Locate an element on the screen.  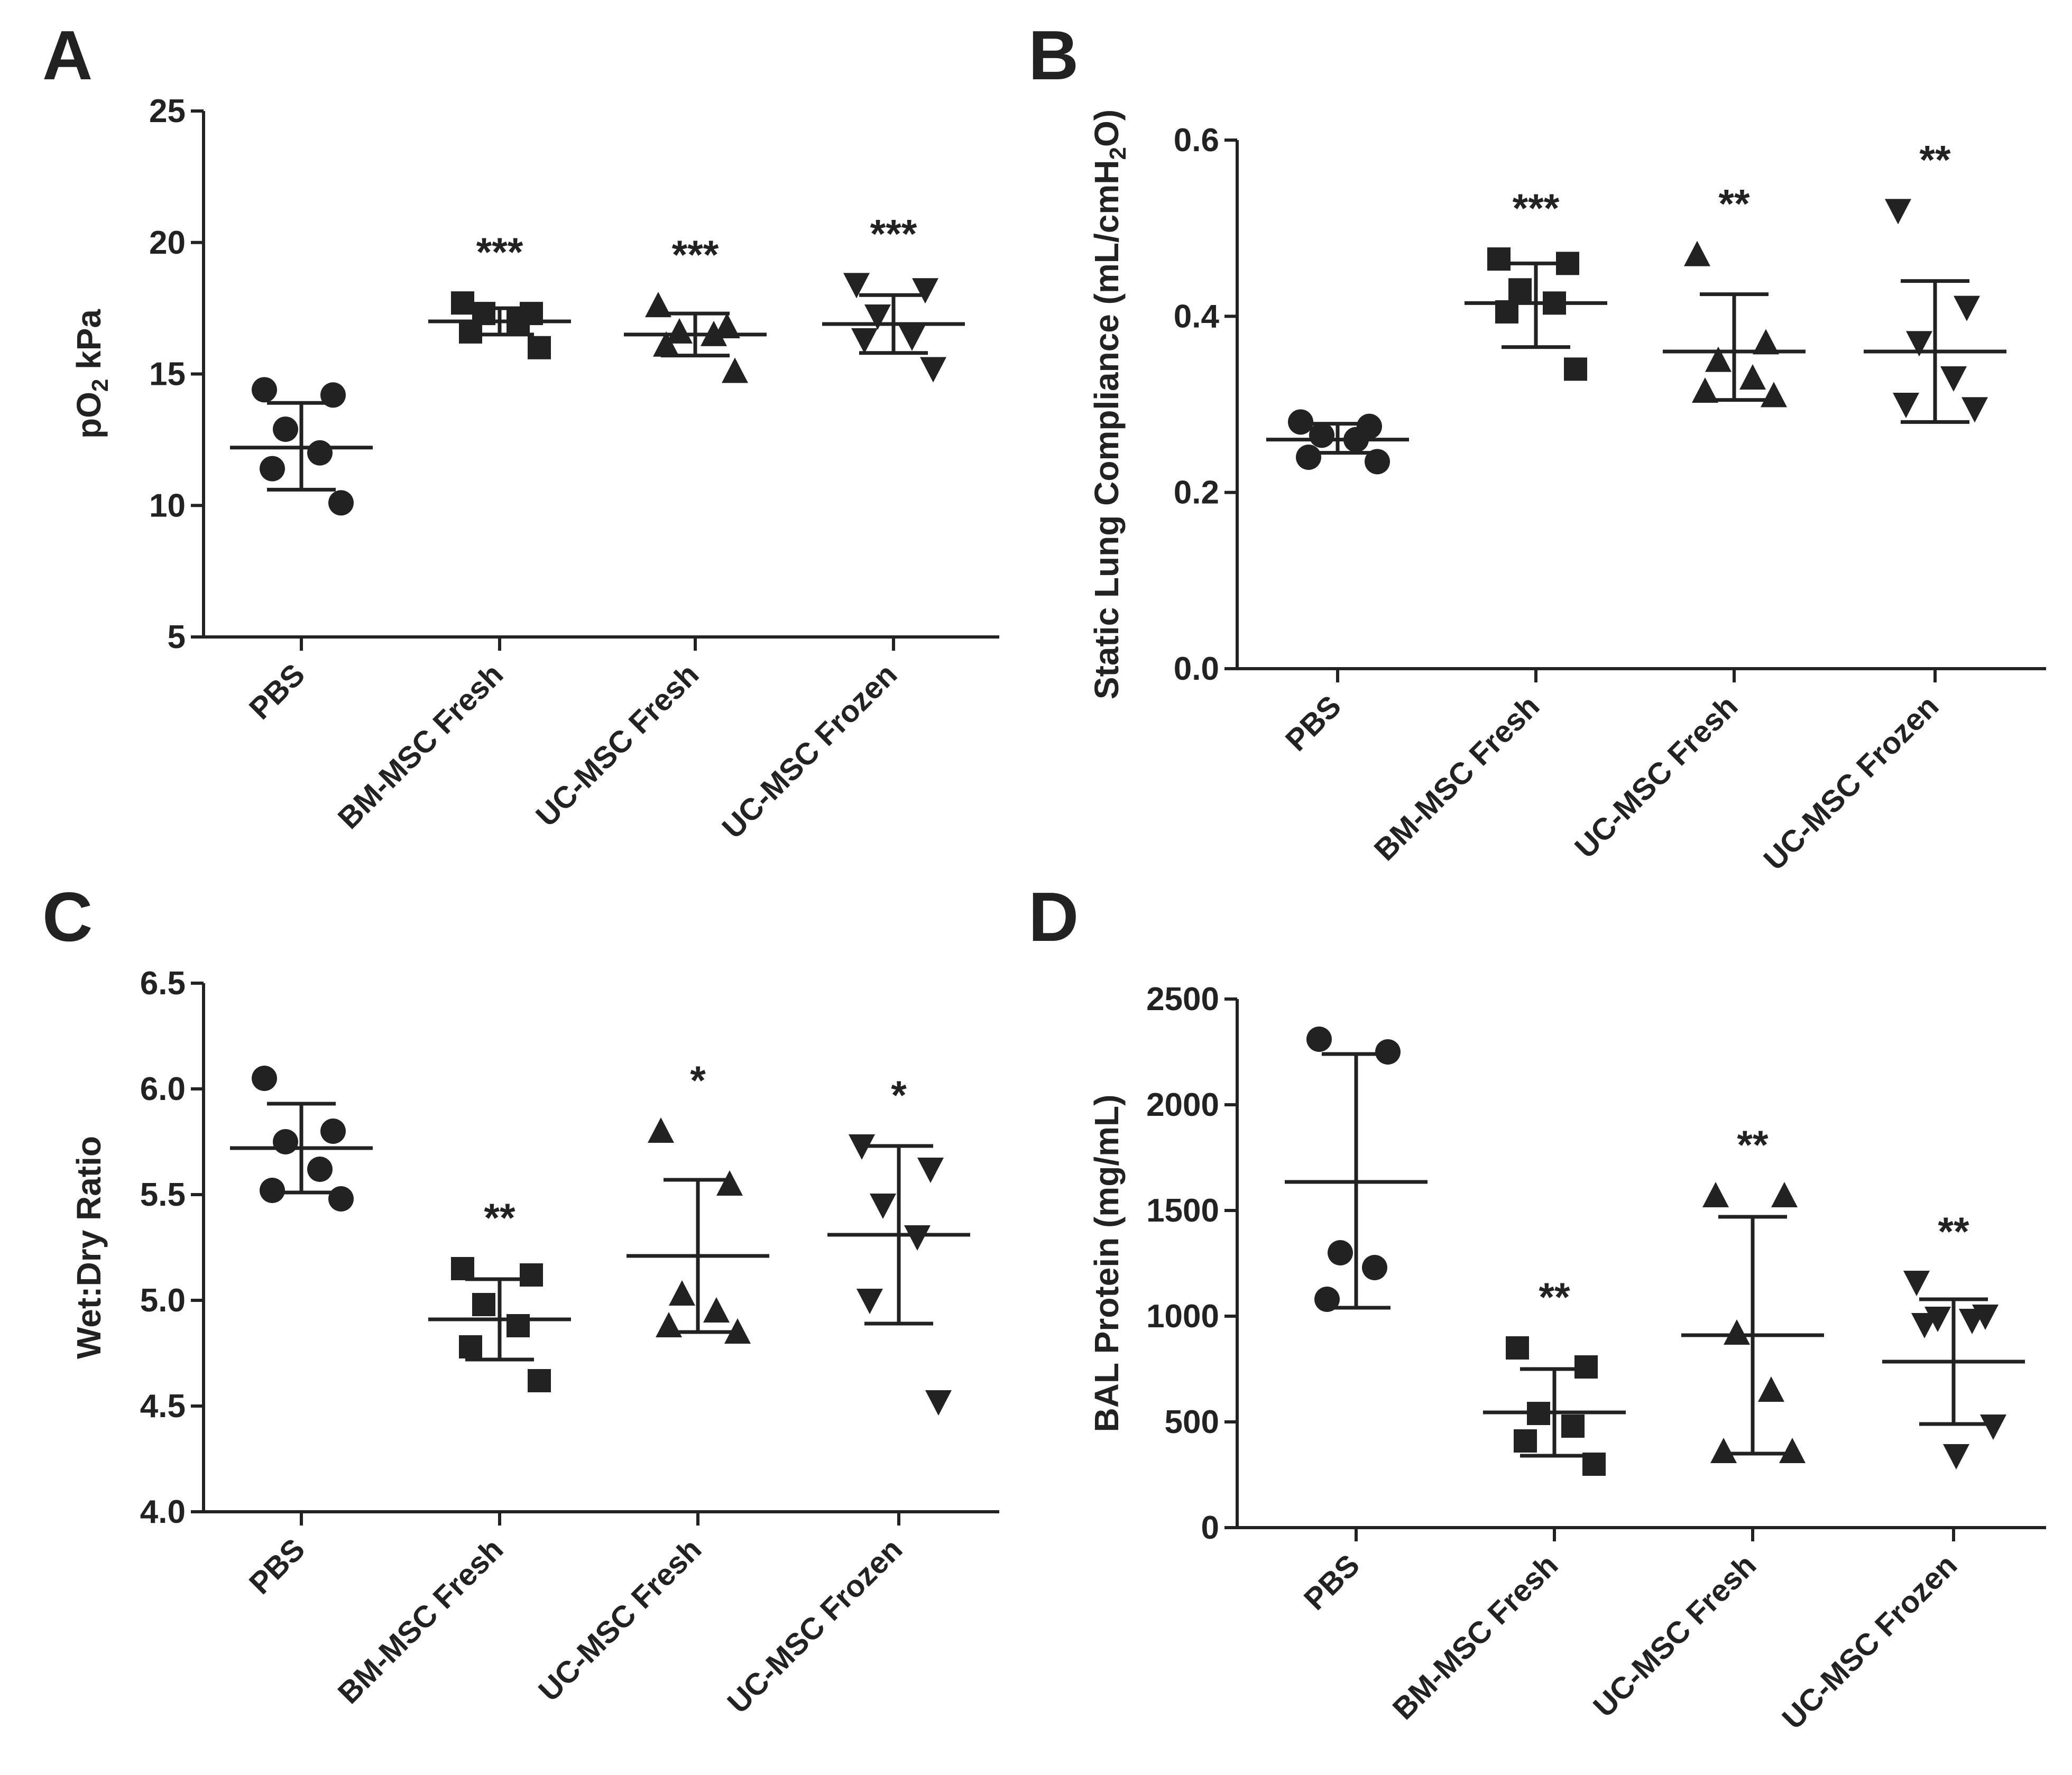
group-pbs: PBS is located at coordinates (1337, 583).